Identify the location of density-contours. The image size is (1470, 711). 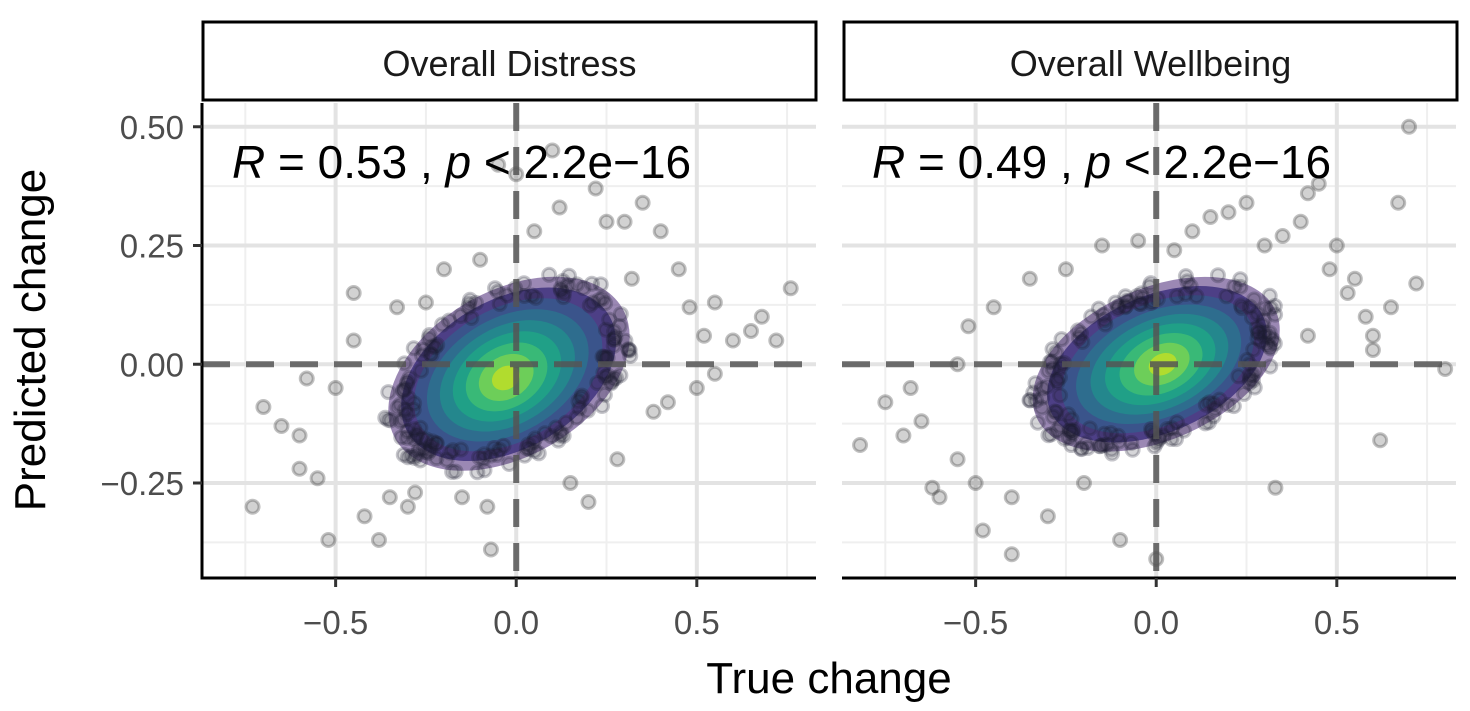
(509, 373).